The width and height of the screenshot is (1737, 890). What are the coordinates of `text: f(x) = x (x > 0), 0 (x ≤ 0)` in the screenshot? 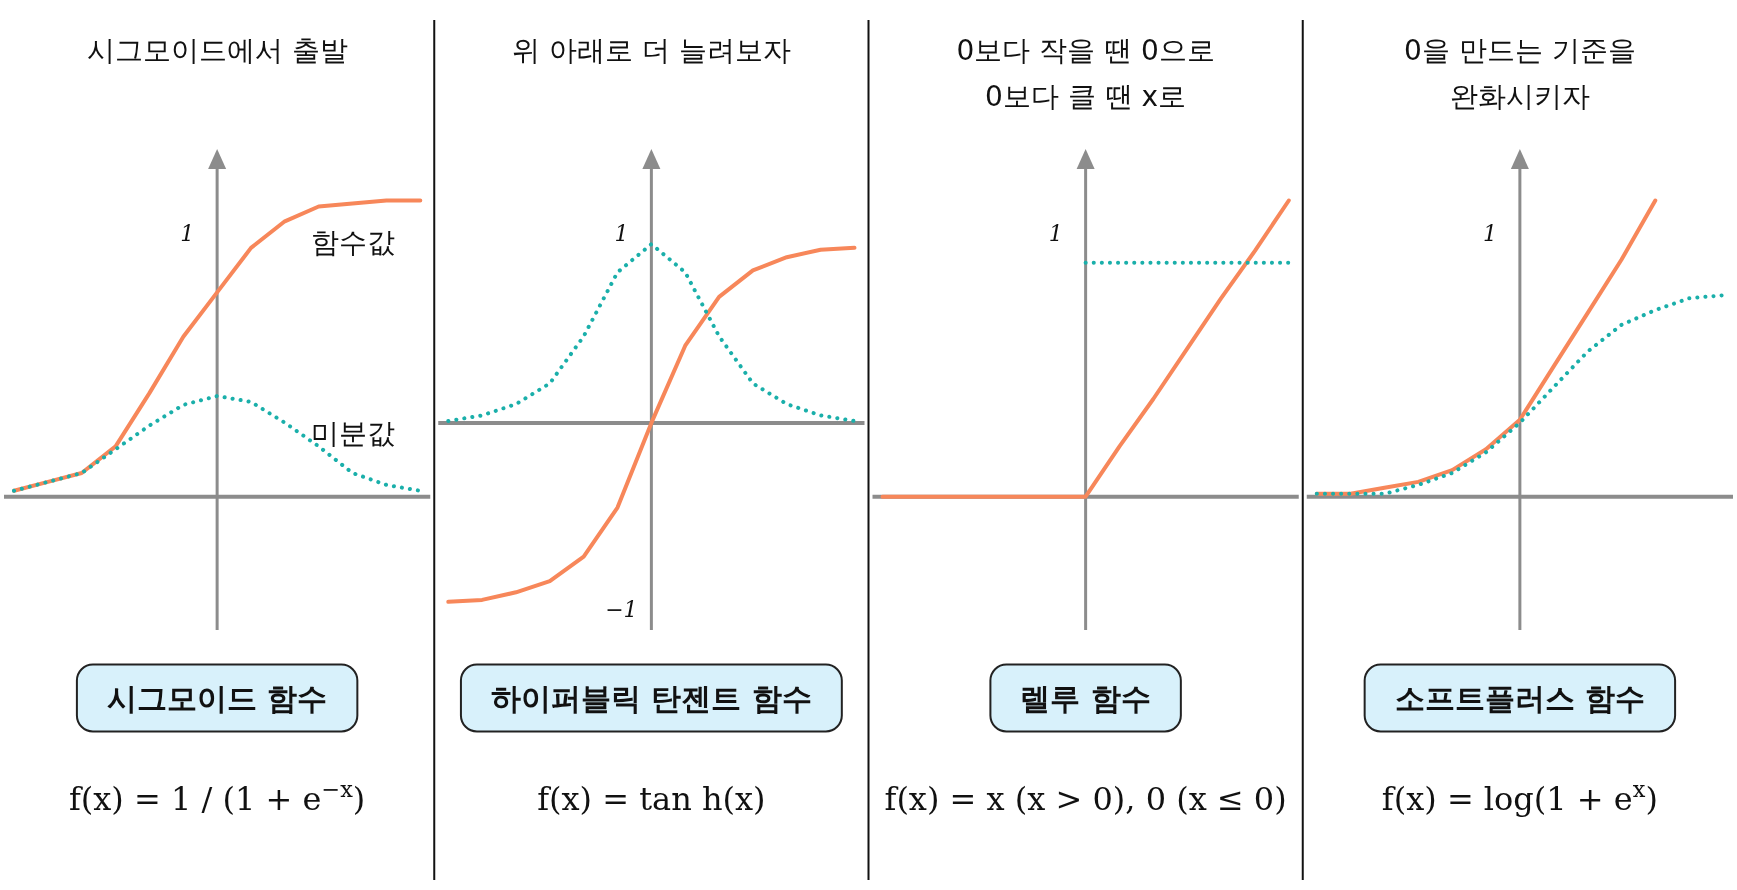 It's located at (1085, 799).